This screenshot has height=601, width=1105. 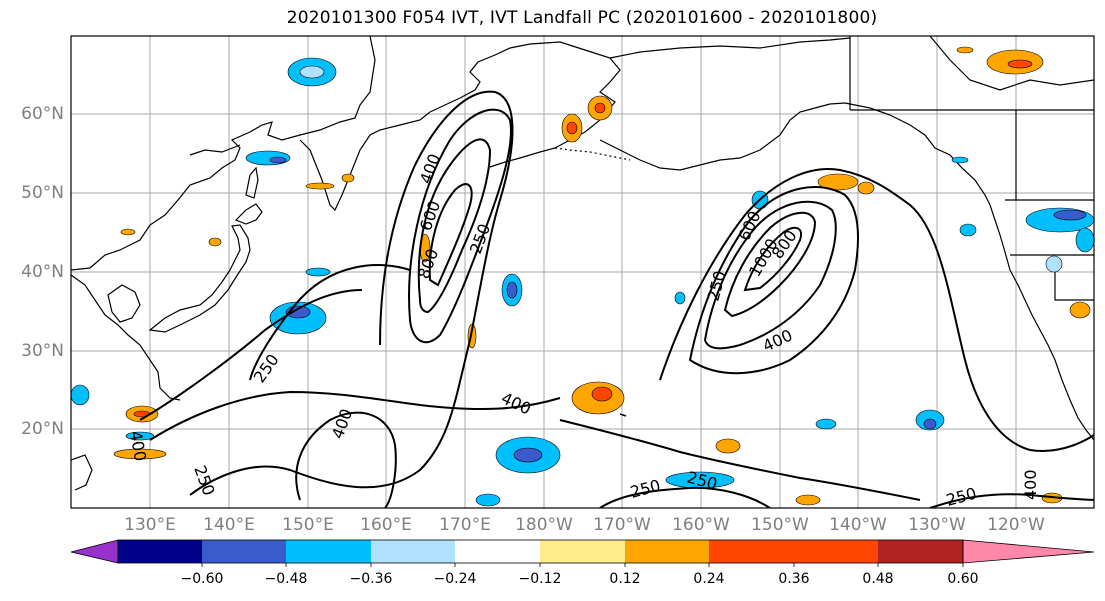 I want to click on lat-label-40n: 40°N, so click(x=42, y=272).